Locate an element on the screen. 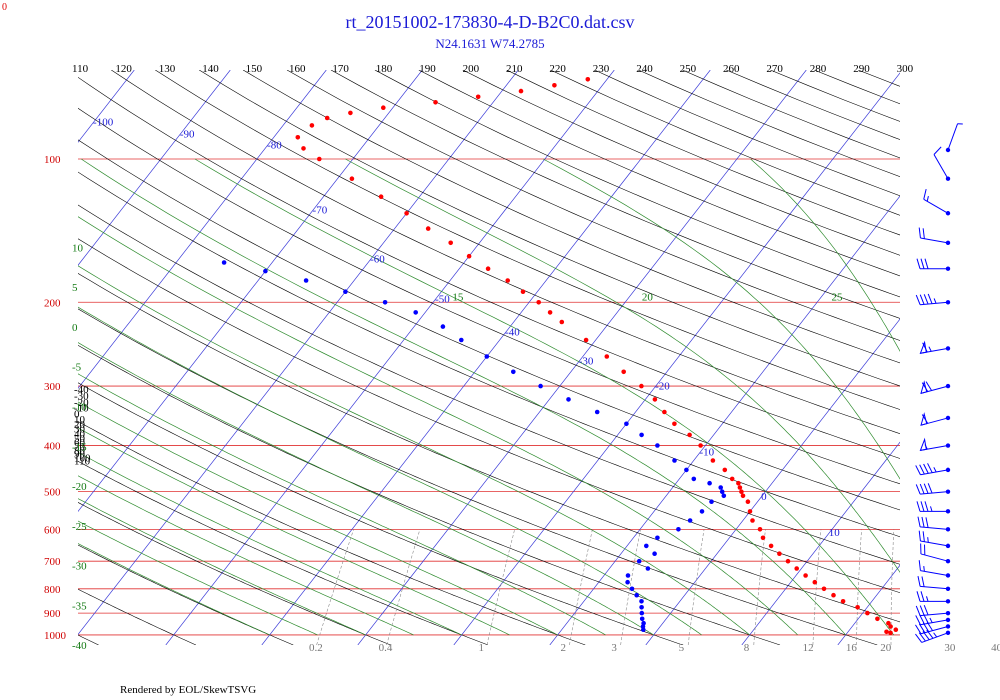 Image resolution: width=1000 pixels, height=700 pixels. isobar-label: 900 is located at coordinates (52, 614).